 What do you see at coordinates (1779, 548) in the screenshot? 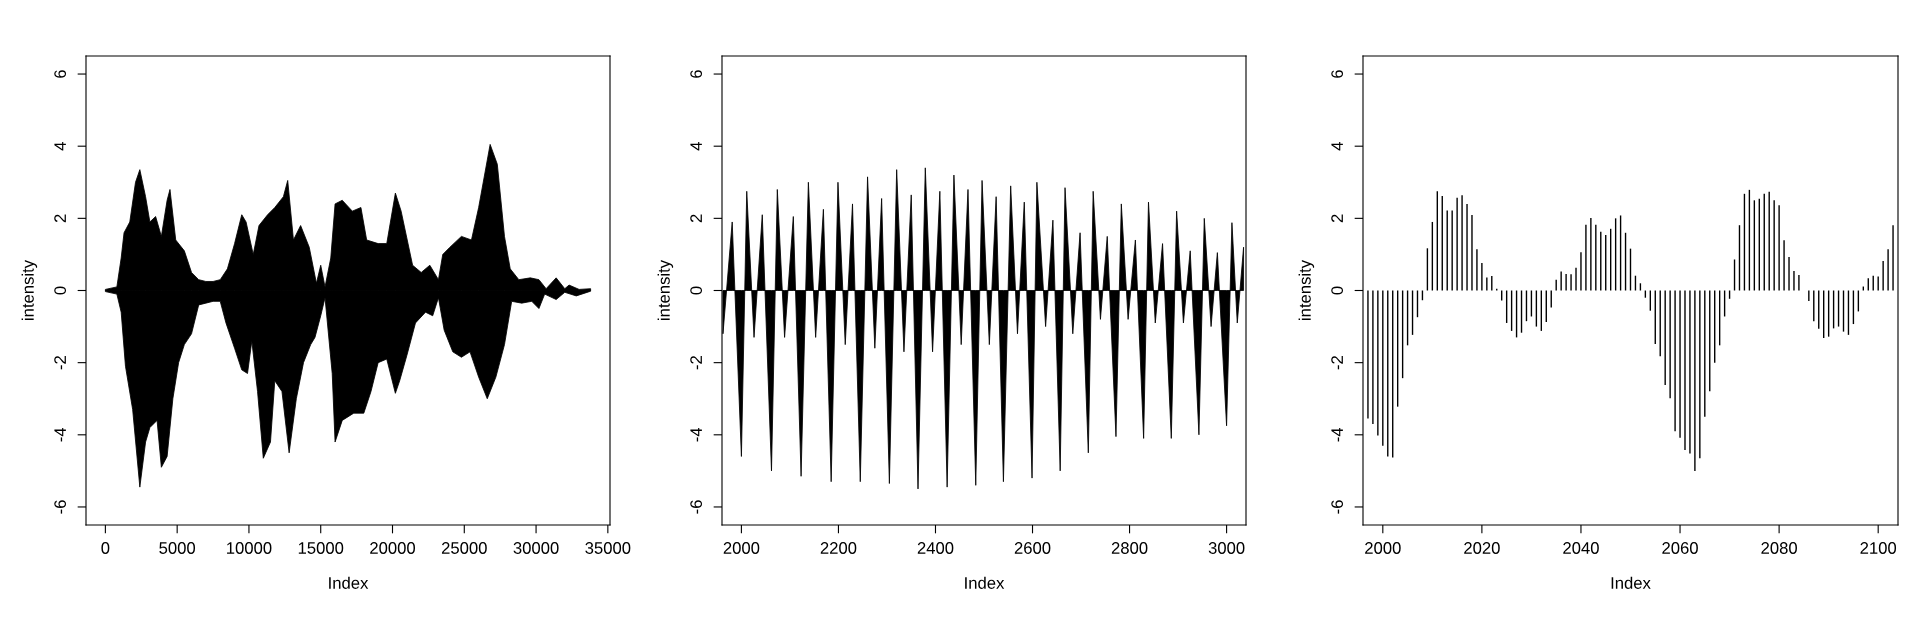
I see `x-tick-label: 2080` at bounding box center [1779, 548].